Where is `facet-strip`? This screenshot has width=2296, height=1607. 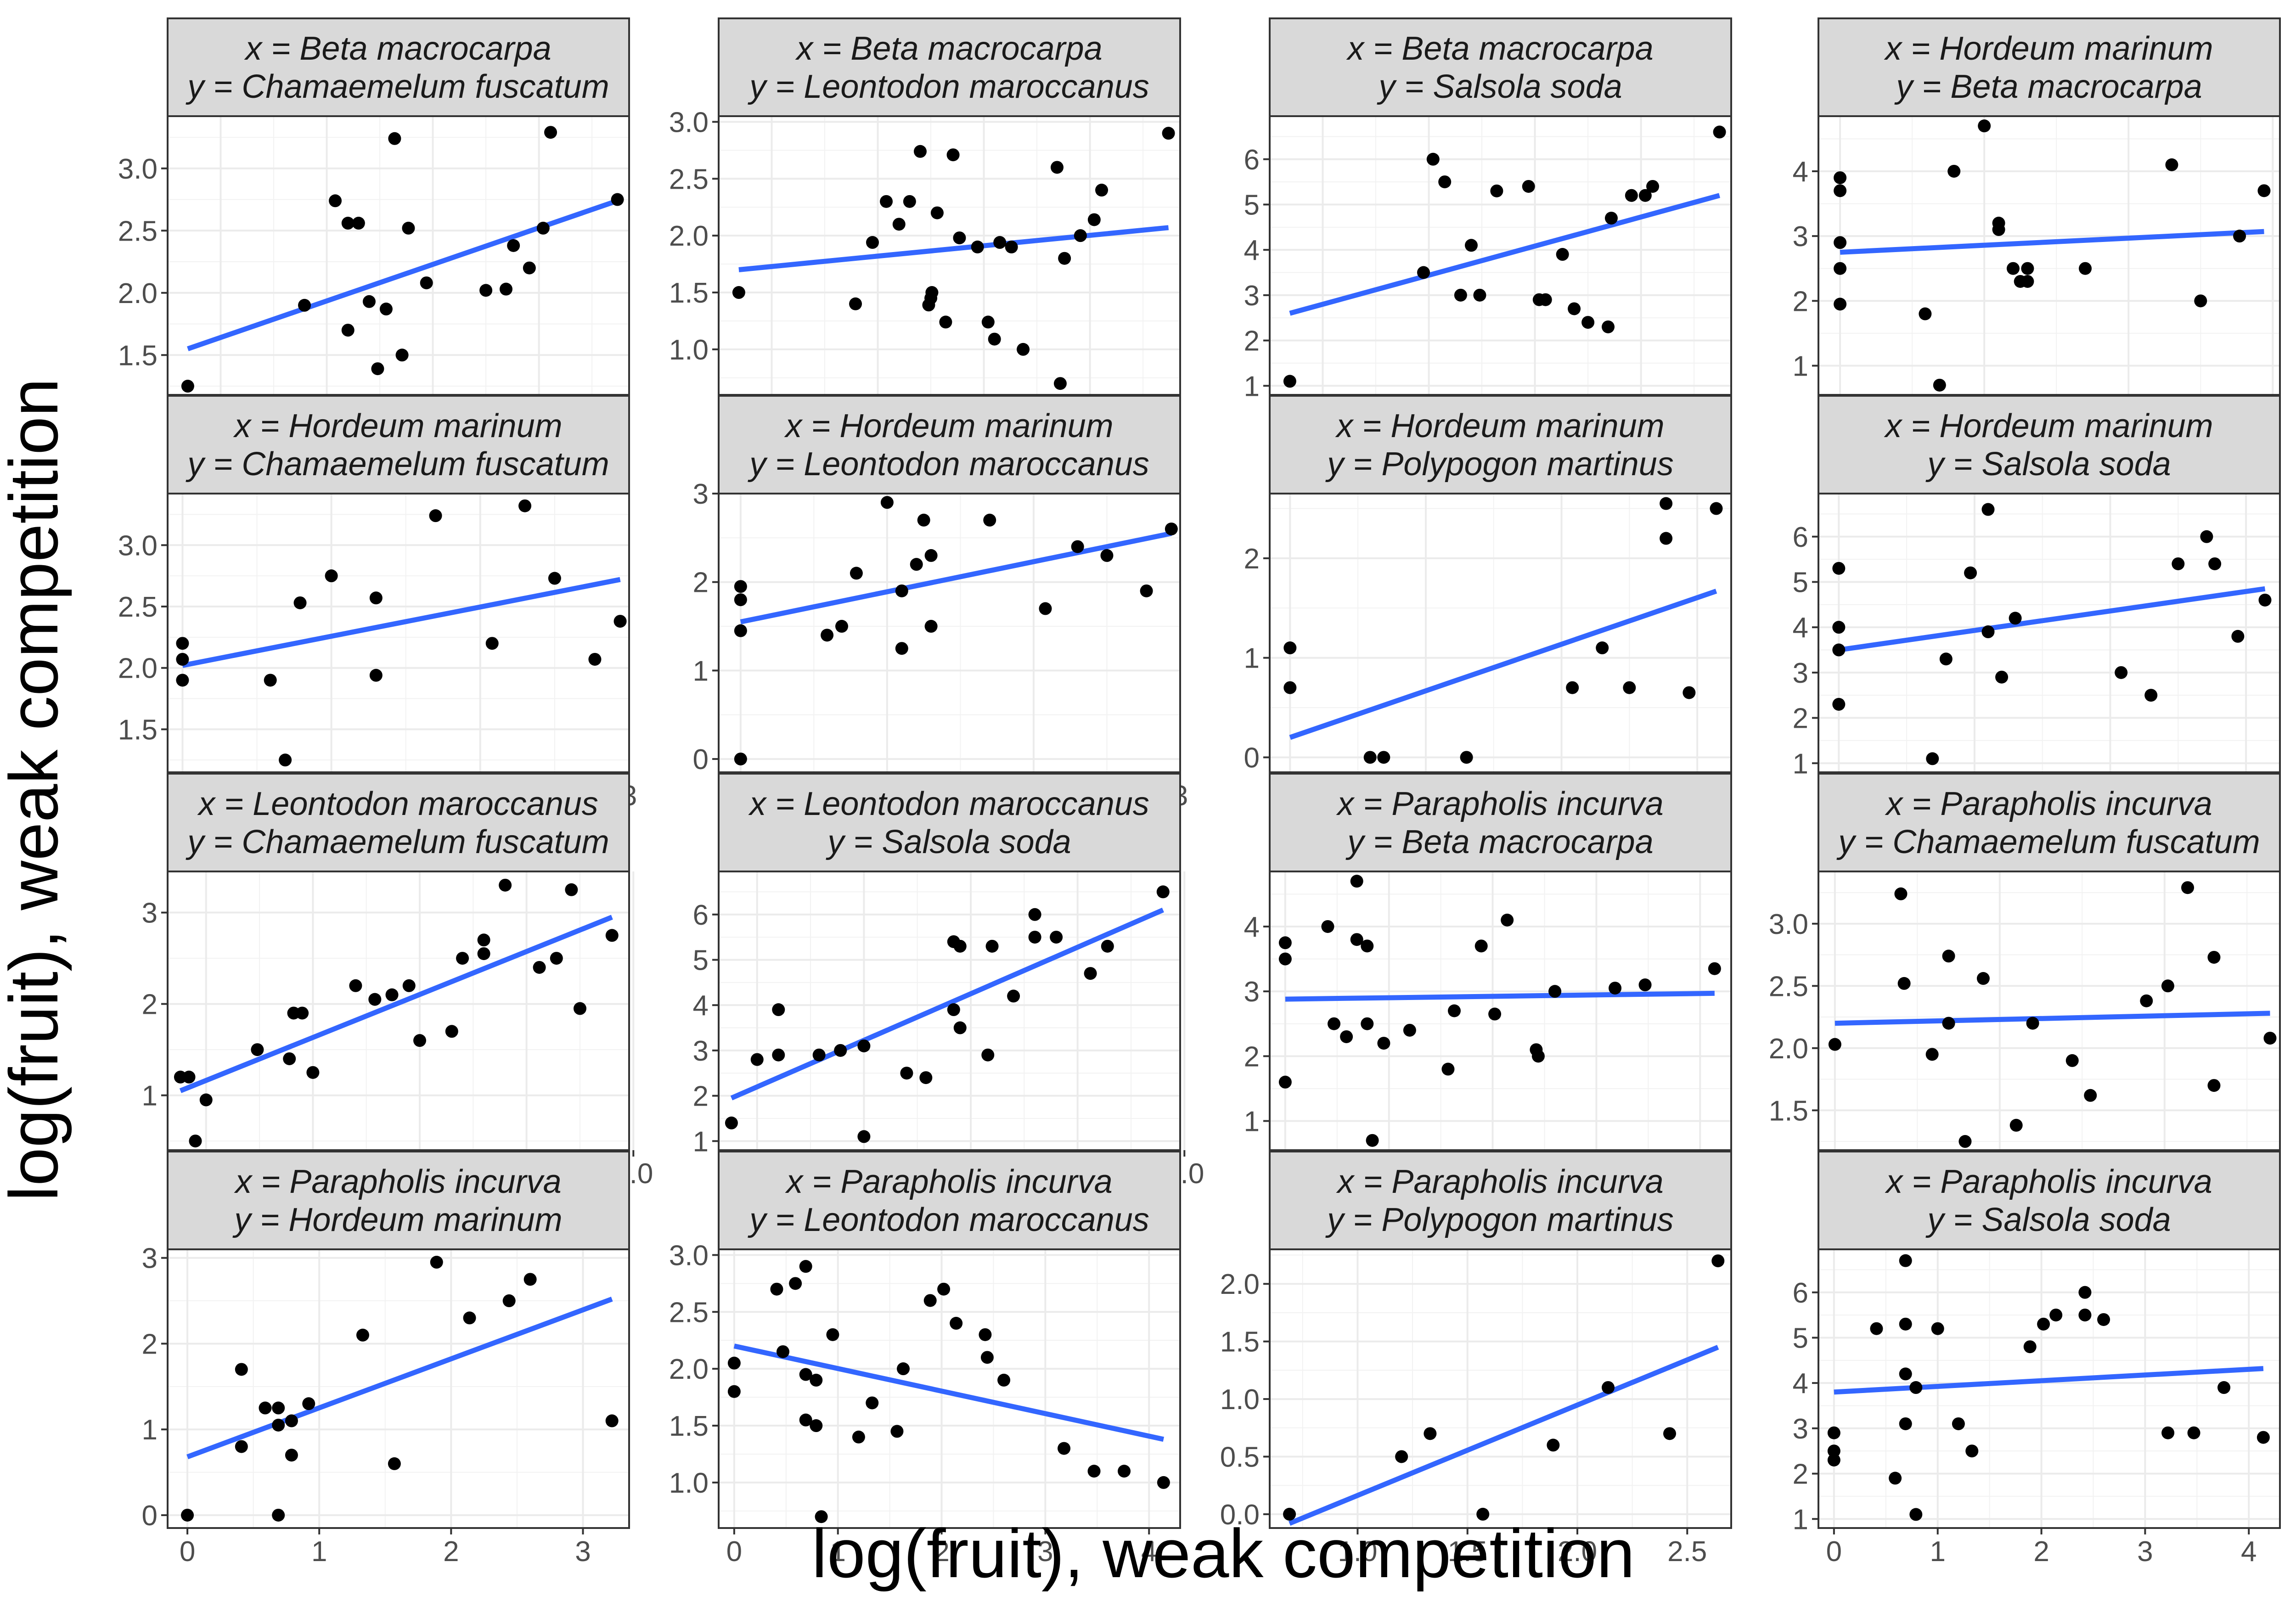
facet-strip is located at coordinates (398, 822).